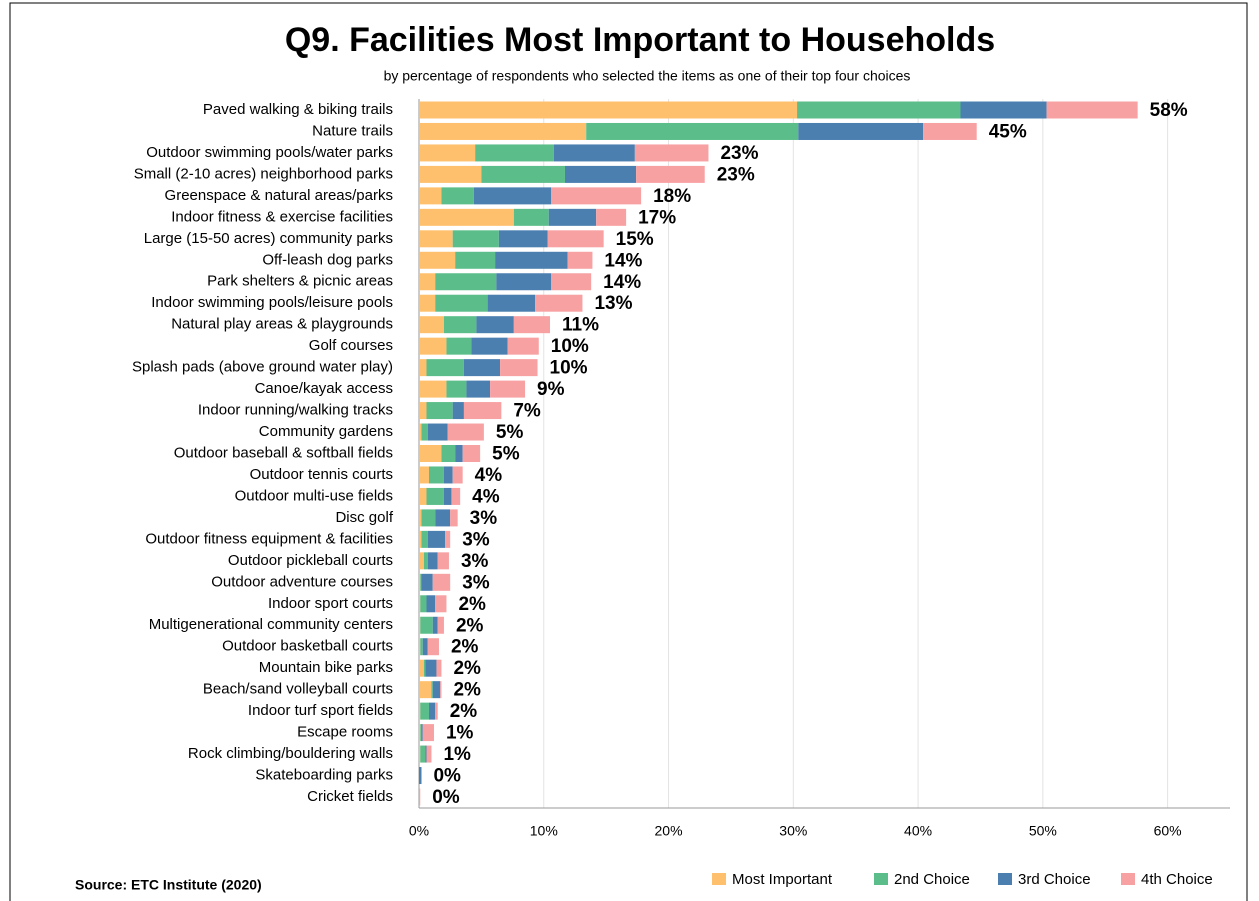 This screenshot has height=901, width=1259. I want to click on y-tick-label: Indoor fitness & exercise facilities, so click(282, 216).